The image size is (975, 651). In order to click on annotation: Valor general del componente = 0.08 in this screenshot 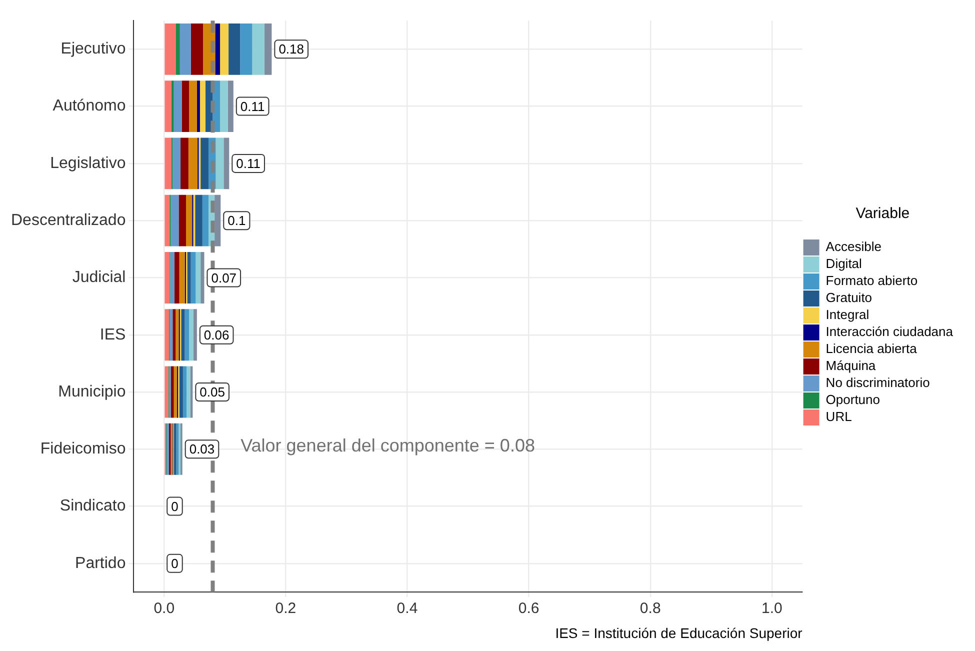, I will do `click(387, 445)`.